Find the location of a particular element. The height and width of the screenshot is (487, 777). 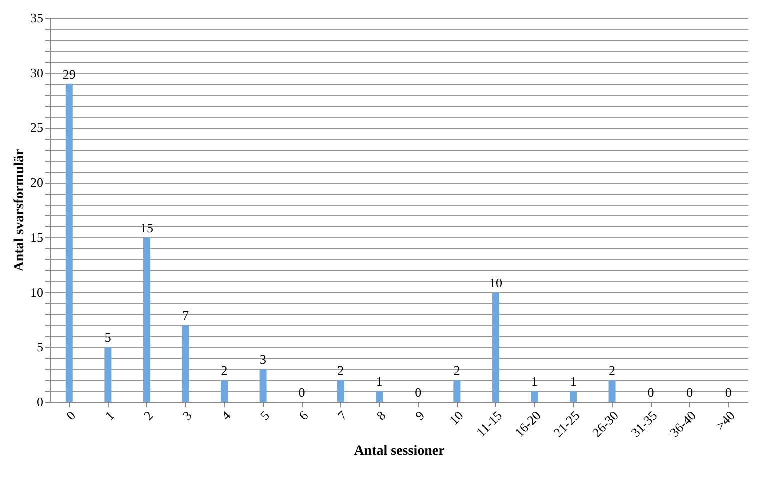

data-label: 15 is located at coordinates (147, 228).